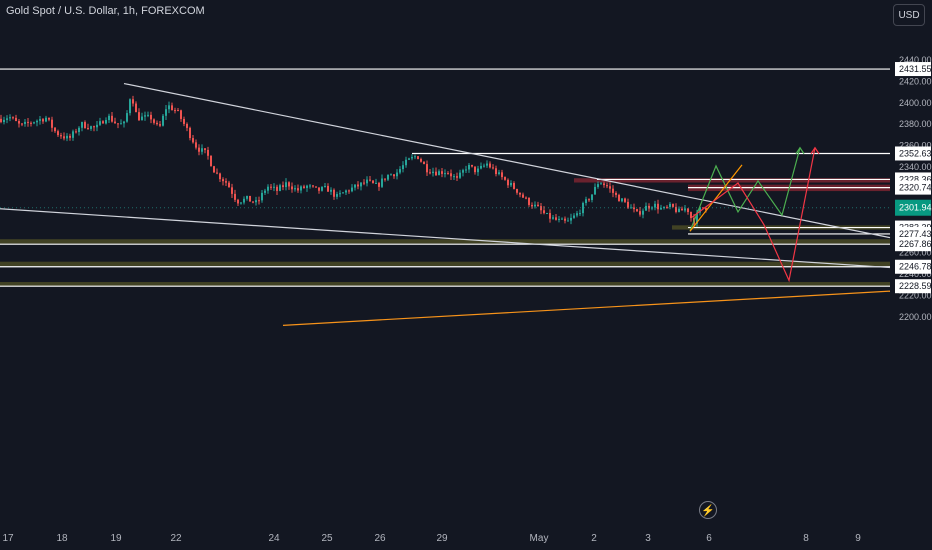  Describe the element at coordinates (915, 274) in the screenshot. I see `price-tick-label: 2240.00` at that location.